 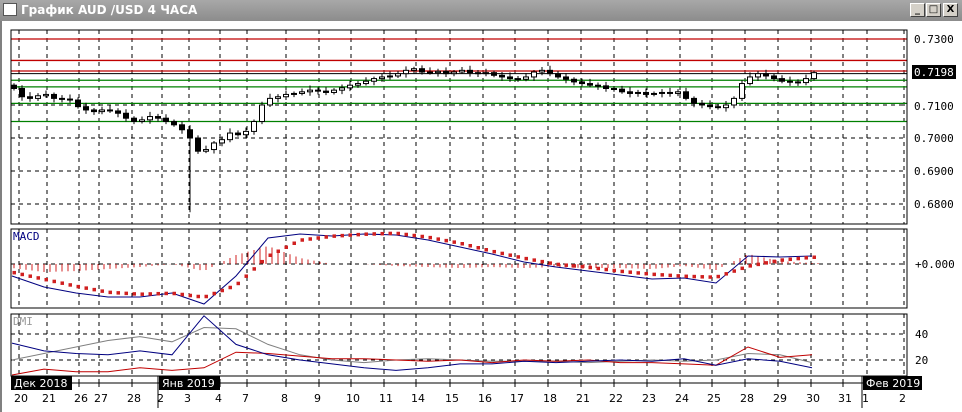 I want to click on dmi-minus-line, so click(x=412, y=361).